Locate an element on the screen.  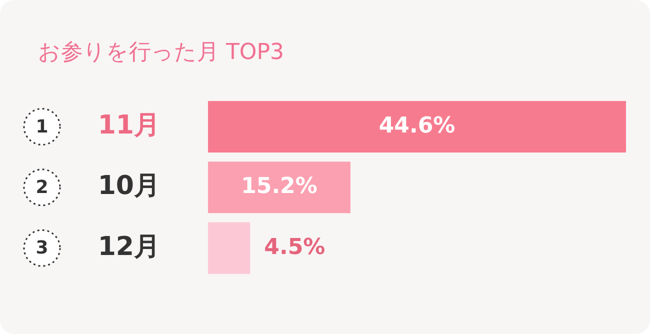
data-label: 15.2% is located at coordinates (279, 187).